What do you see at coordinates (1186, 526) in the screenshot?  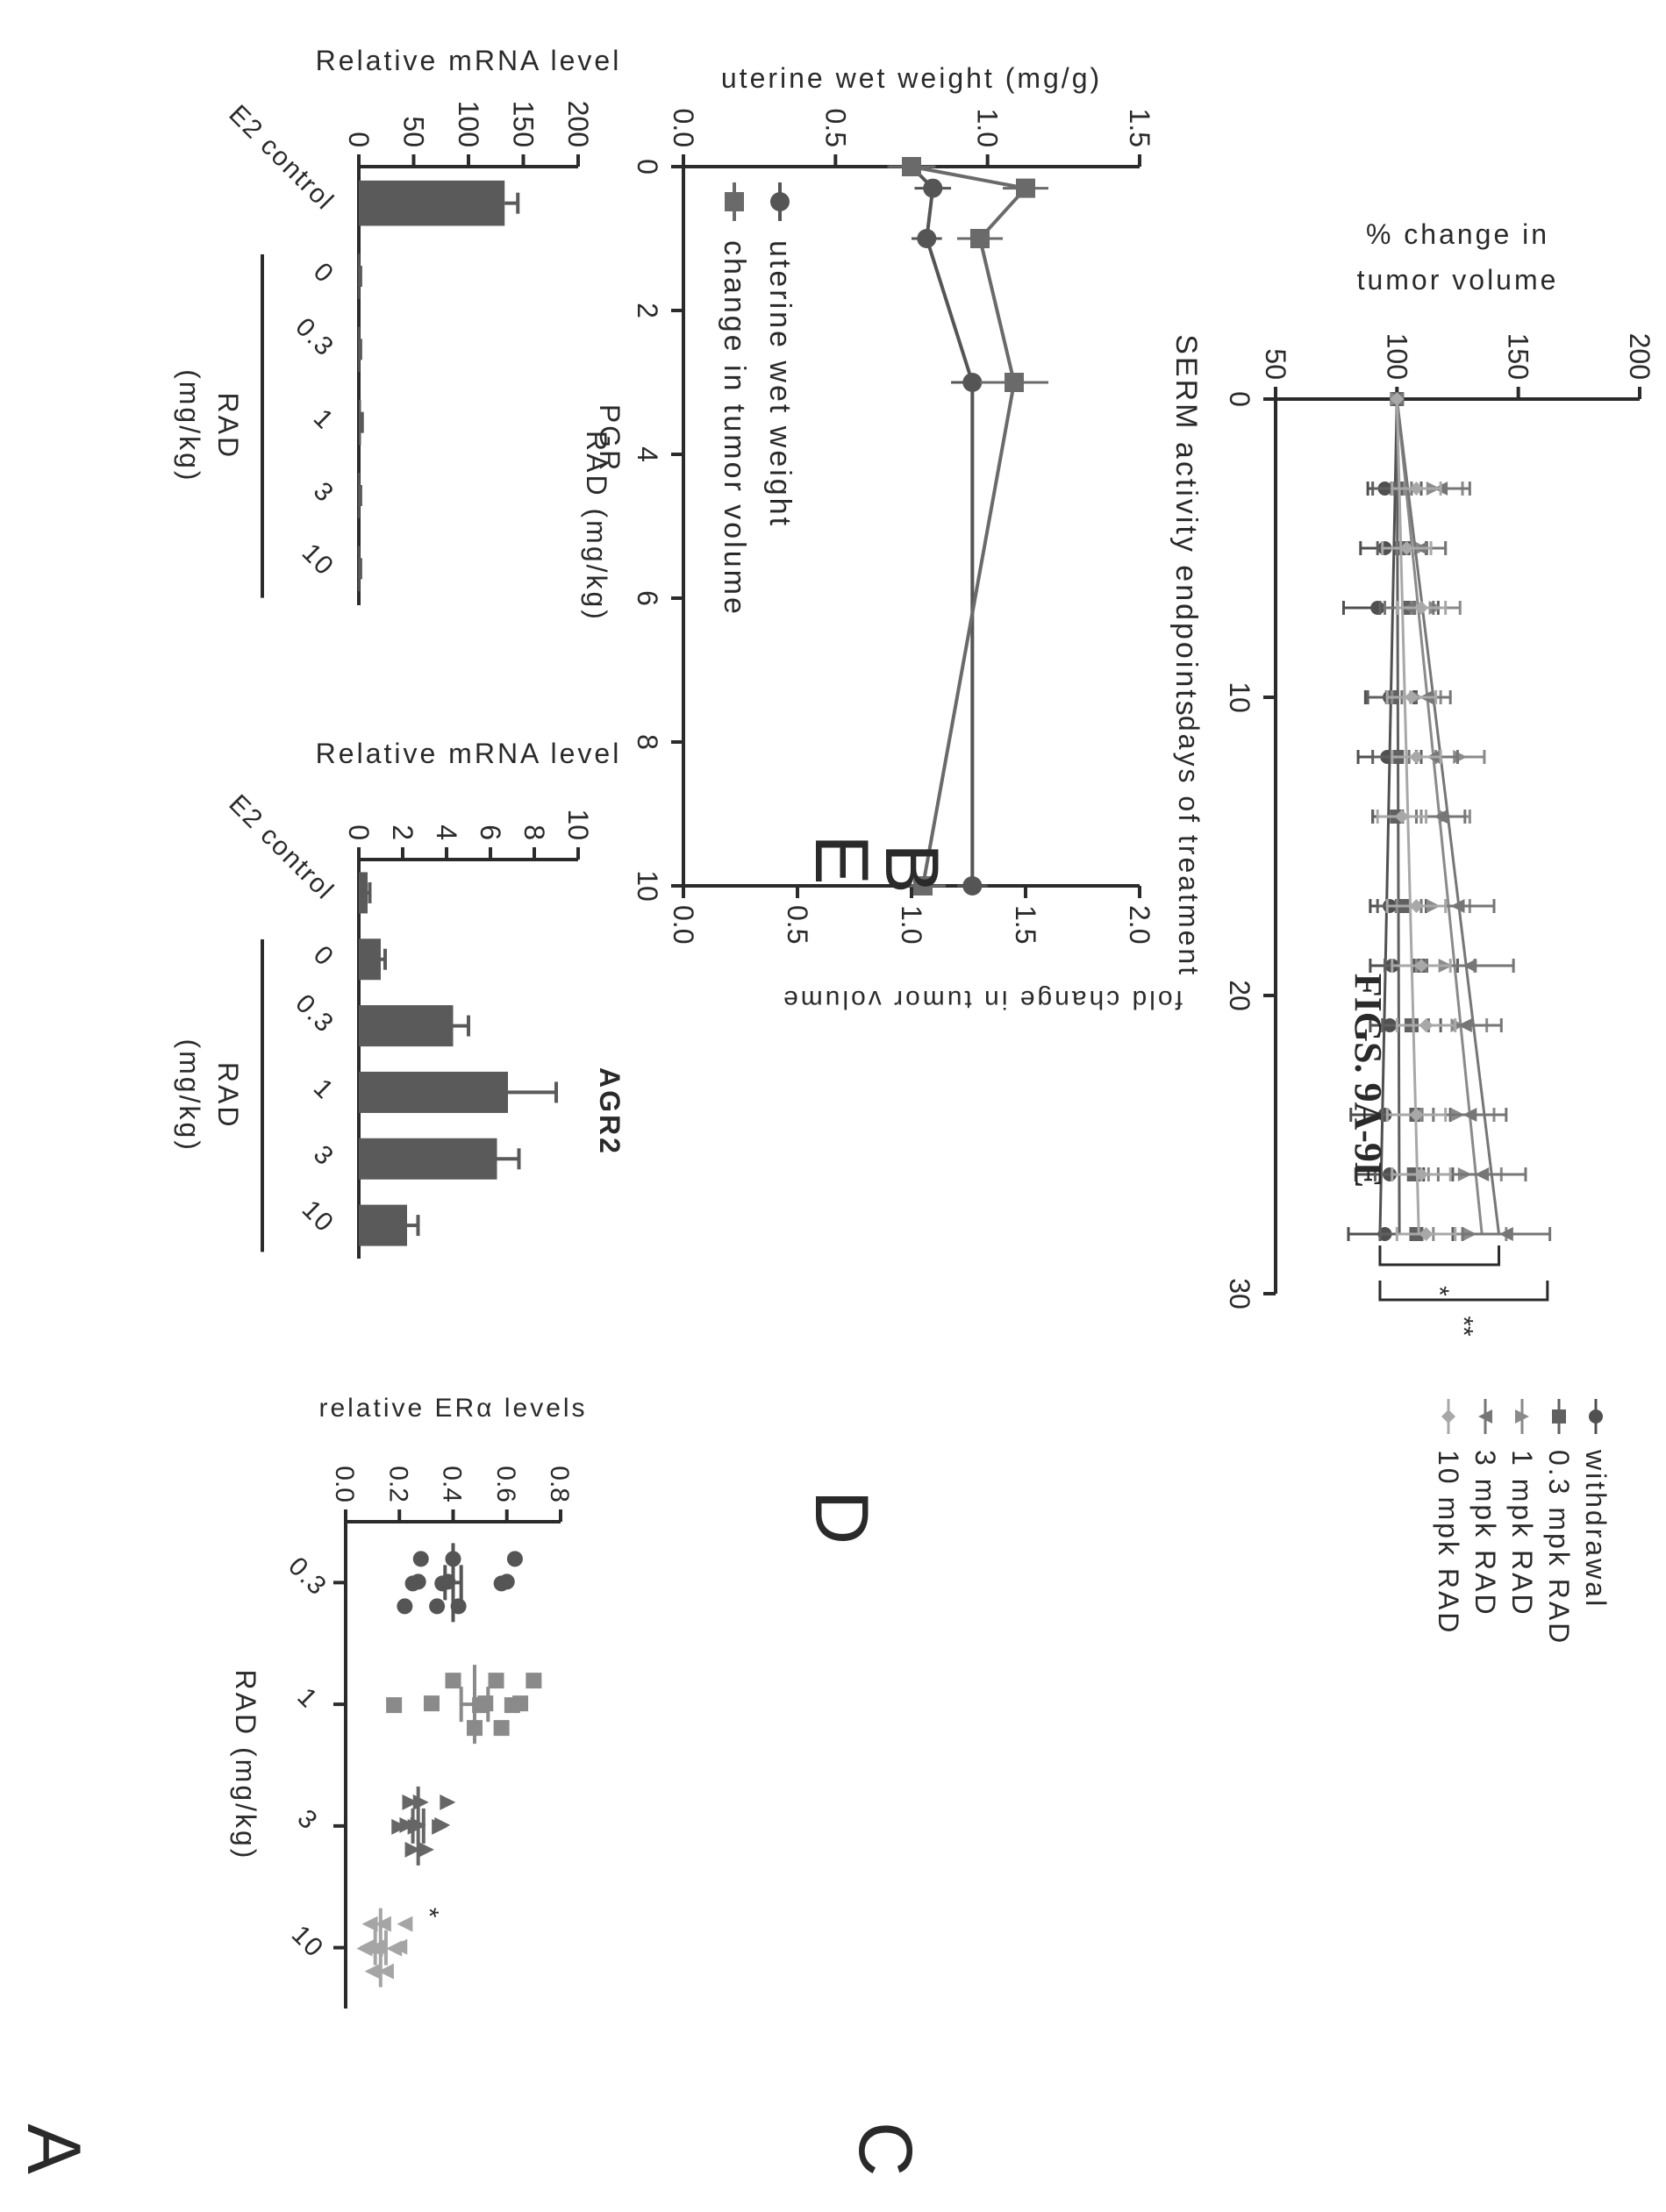 I see `chart-title: SERM activity endpoints` at bounding box center [1186, 526].